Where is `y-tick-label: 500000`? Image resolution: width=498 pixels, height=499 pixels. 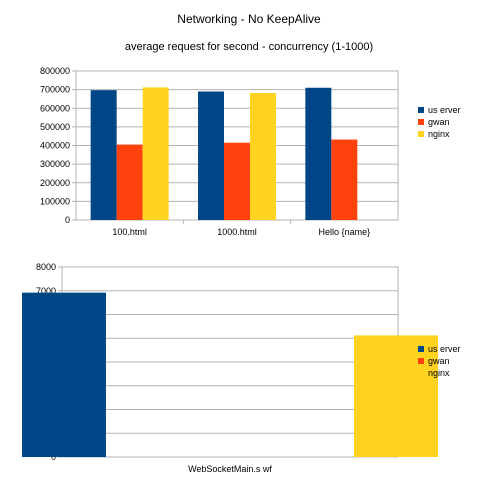 y-tick-label: 500000 is located at coordinates (55, 127).